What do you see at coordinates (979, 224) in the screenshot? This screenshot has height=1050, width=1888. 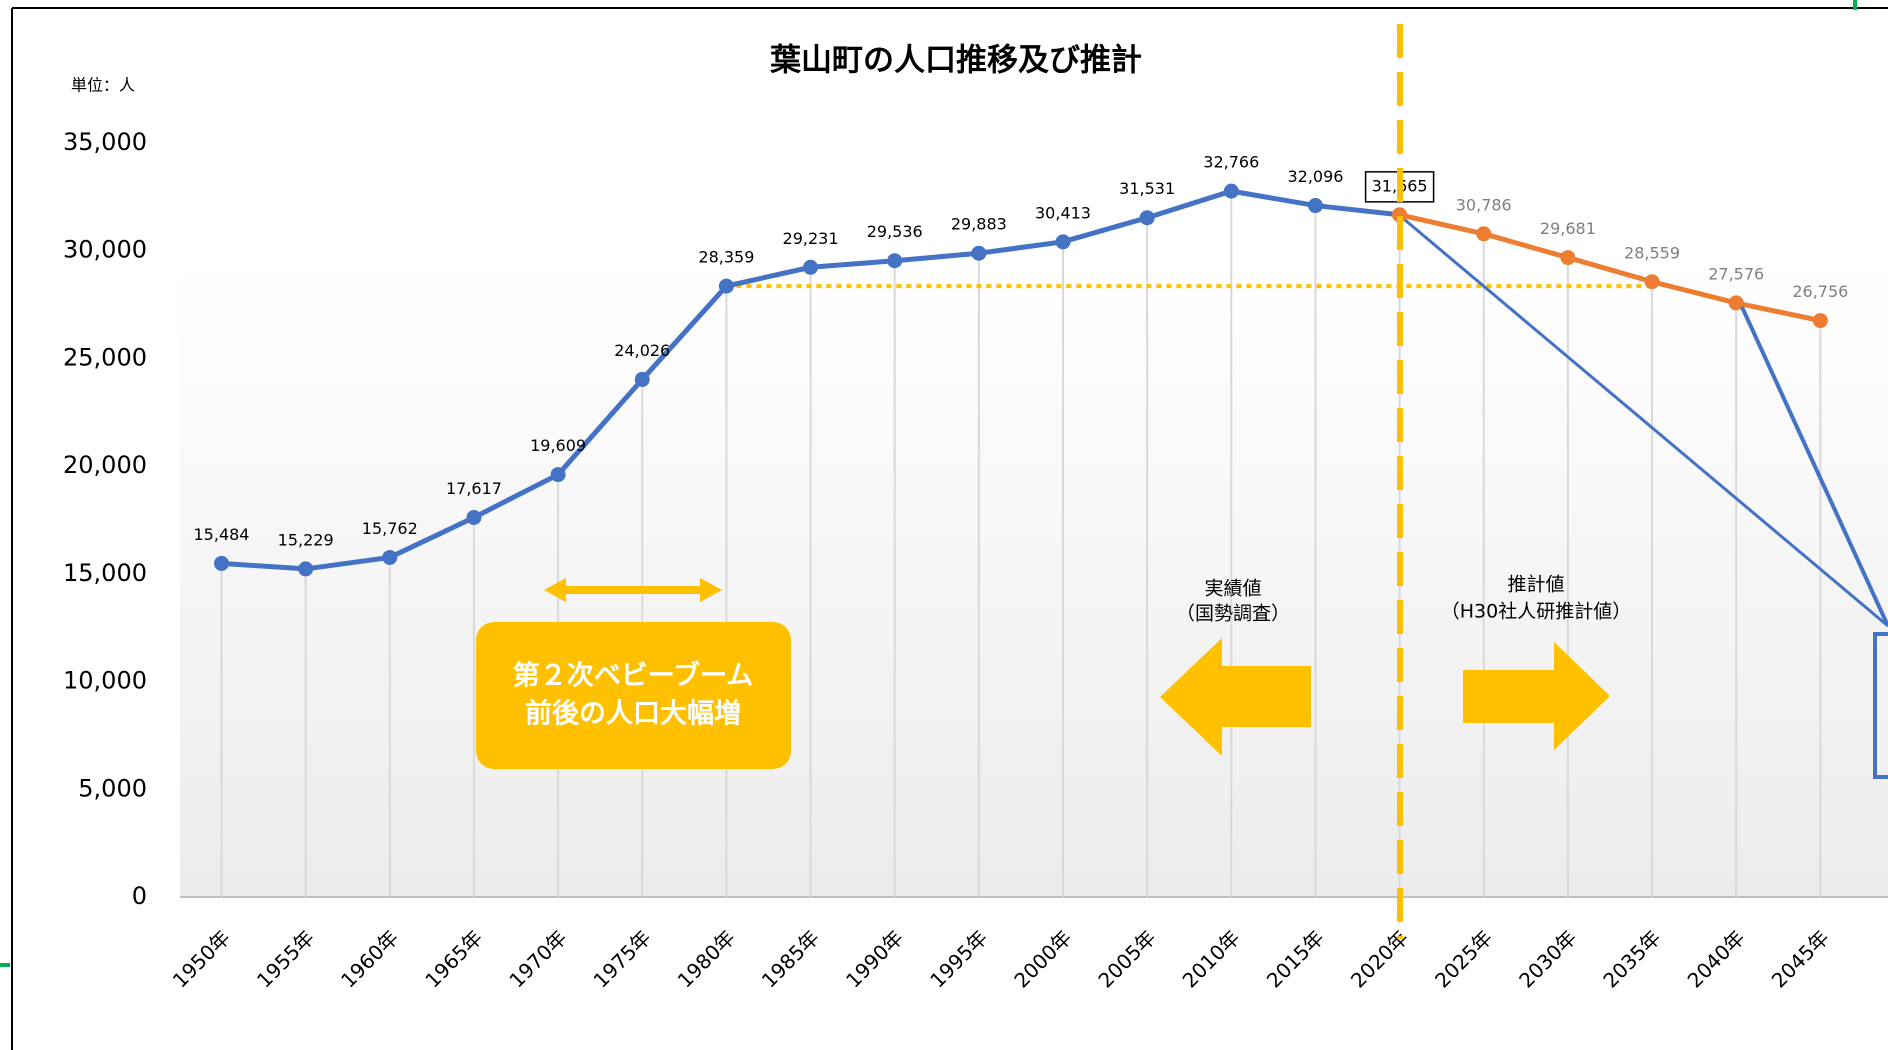 I see `data-label: 29,883` at bounding box center [979, 224].